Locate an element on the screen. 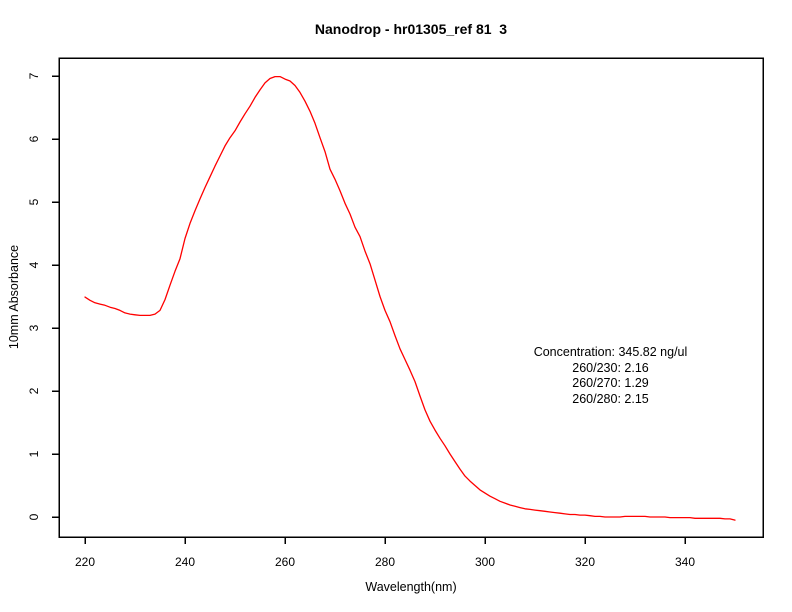 This screenshot has width=792, height=612. annotation-concentration: Concentration: 345.82 ng/ul is located at coordinates (610, 352).